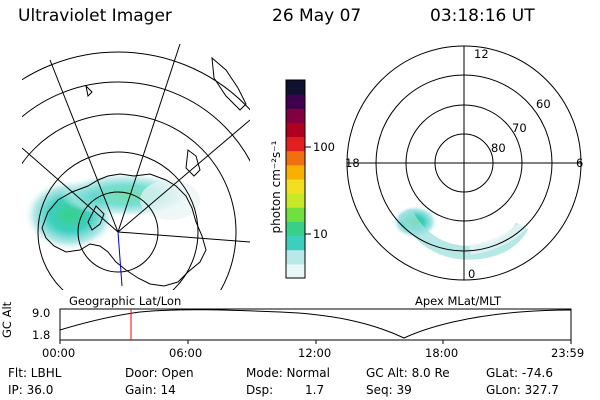 The width and height of the screenshot is (600, 400). I want to click on seq-info: Seq: 39, so click(389, 390).